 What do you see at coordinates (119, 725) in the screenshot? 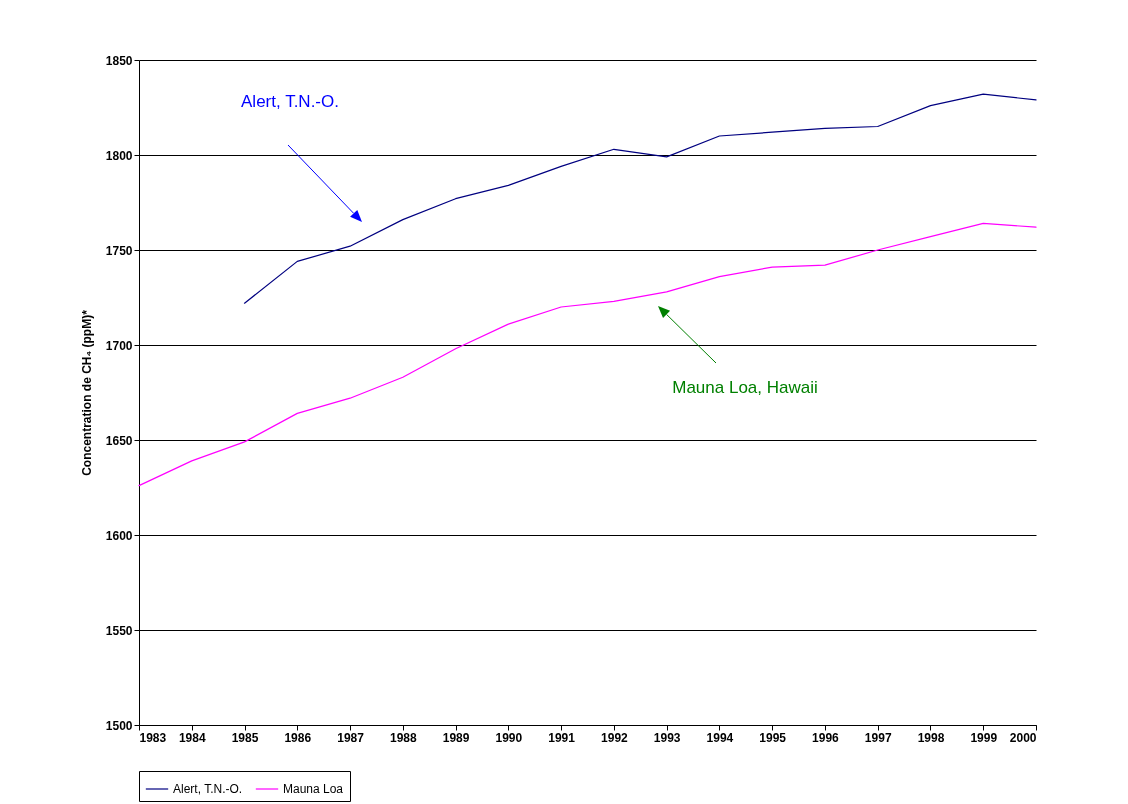
I see `y-tick-label: 1500` at bounding box center [119, 725].